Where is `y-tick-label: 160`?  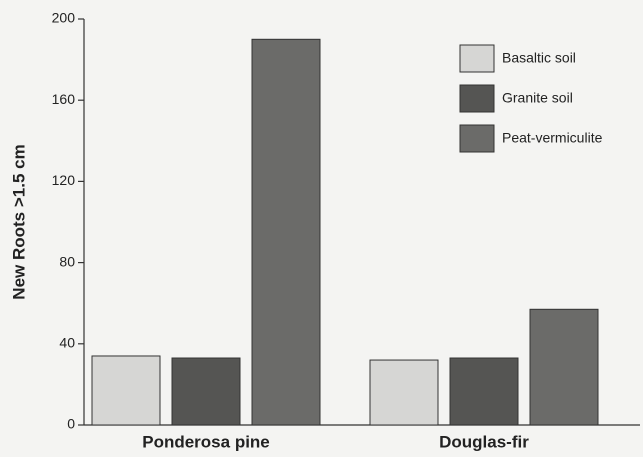
y-tick-label: 160 is located at coordinates (64, 99).